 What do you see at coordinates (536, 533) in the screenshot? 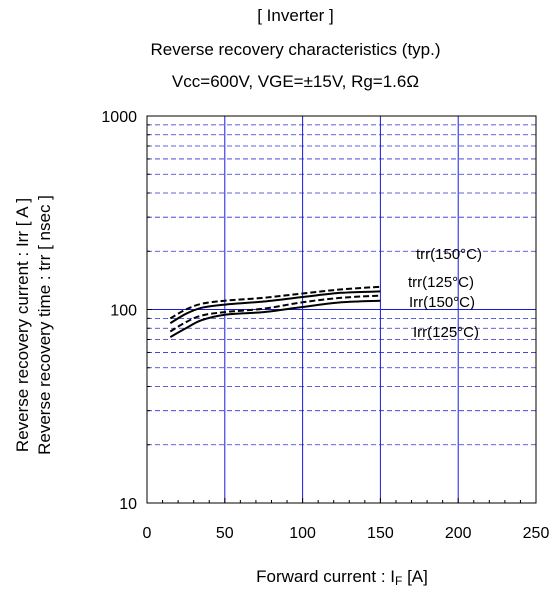
I see `x-tick-label: 250` at bounding box center [536, 533].